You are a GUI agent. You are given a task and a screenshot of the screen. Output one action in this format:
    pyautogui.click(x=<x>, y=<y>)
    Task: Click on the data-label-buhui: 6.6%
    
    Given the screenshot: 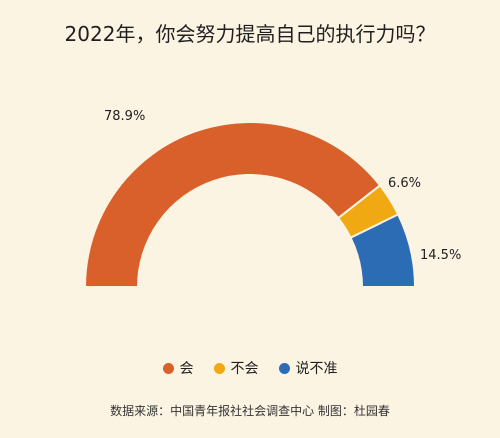 What is the action you would take?
    pyautogui.click(x=404, y=183)
    